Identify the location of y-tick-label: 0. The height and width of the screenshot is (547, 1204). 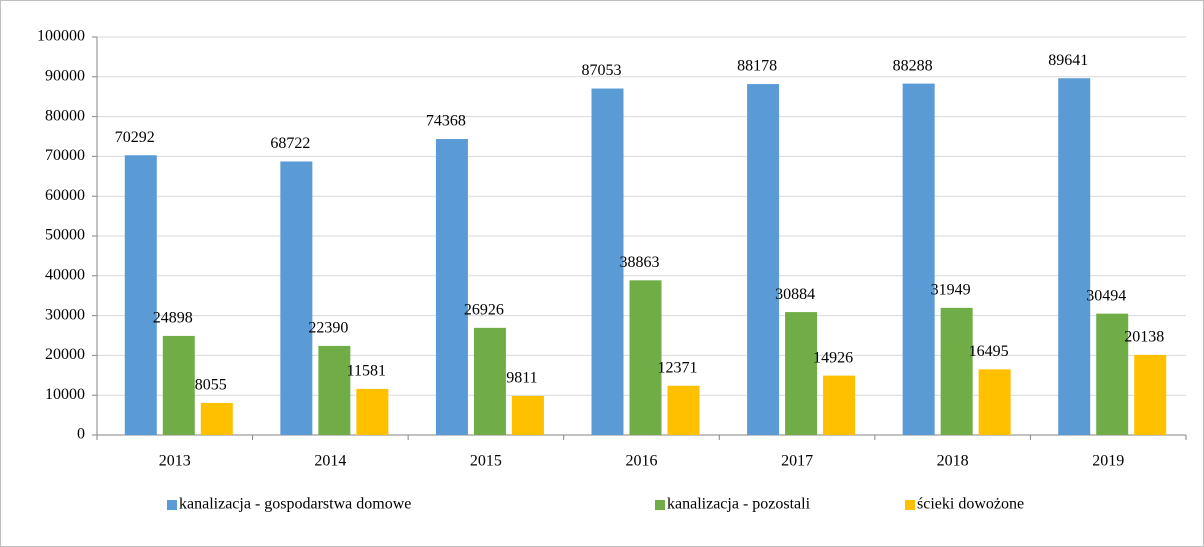
(81, 434).